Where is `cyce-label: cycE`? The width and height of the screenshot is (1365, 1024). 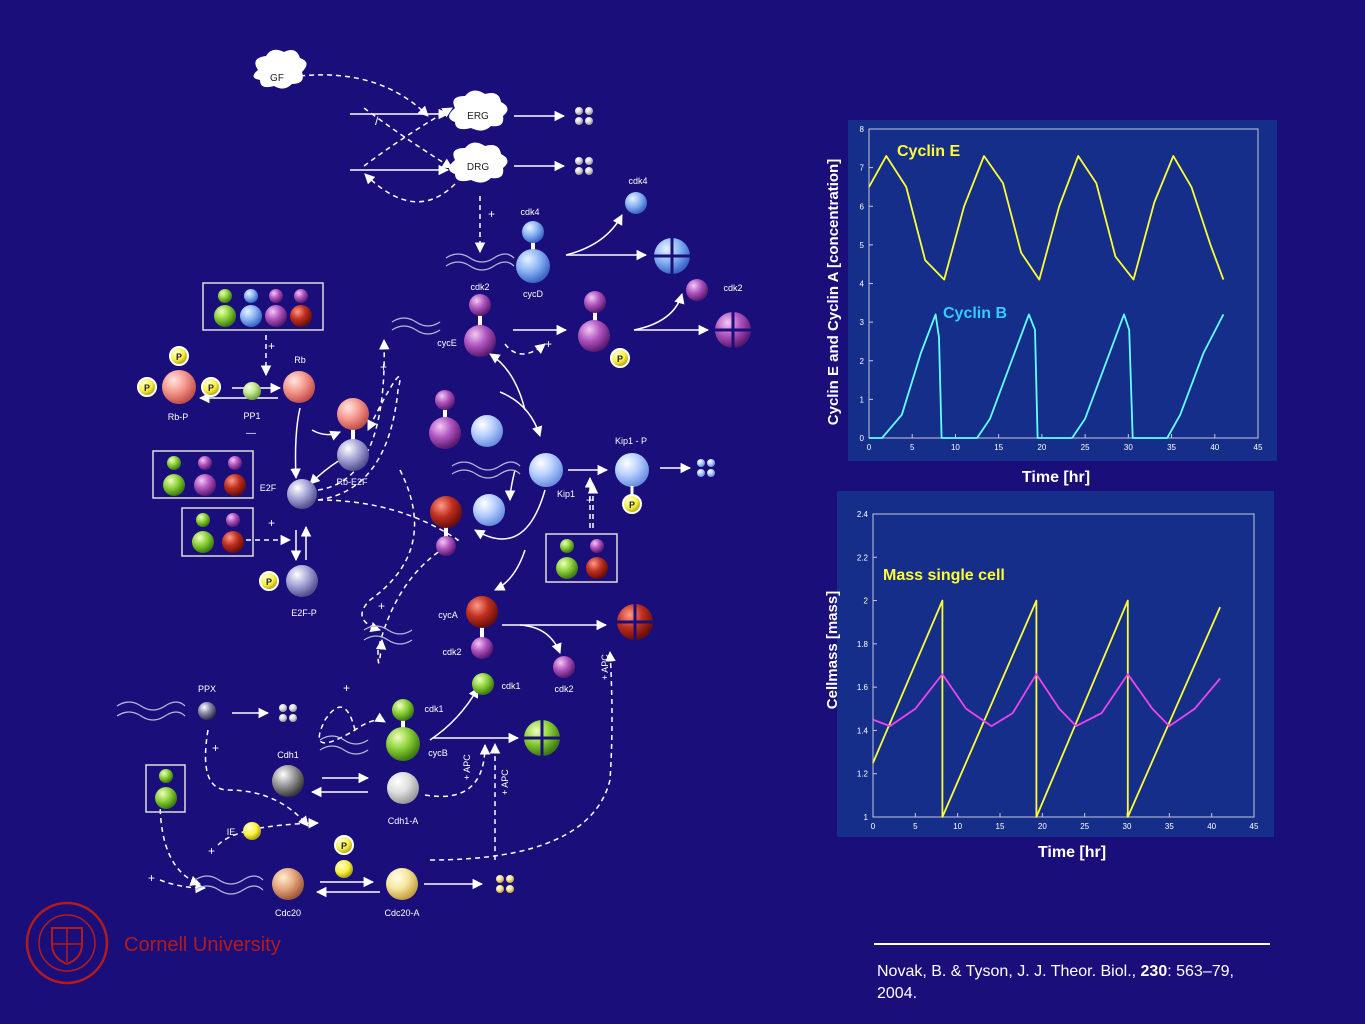 cyce-label: cycE is located at coordinates (447, 343).